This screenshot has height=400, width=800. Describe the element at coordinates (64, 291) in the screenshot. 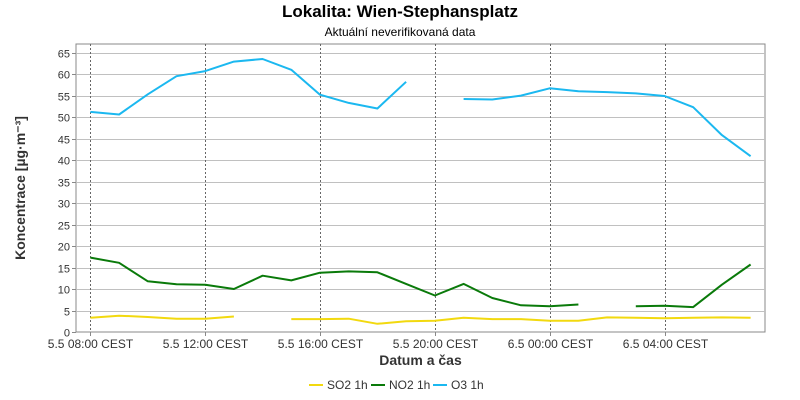

I see `y-tick-label: 10` at that location.